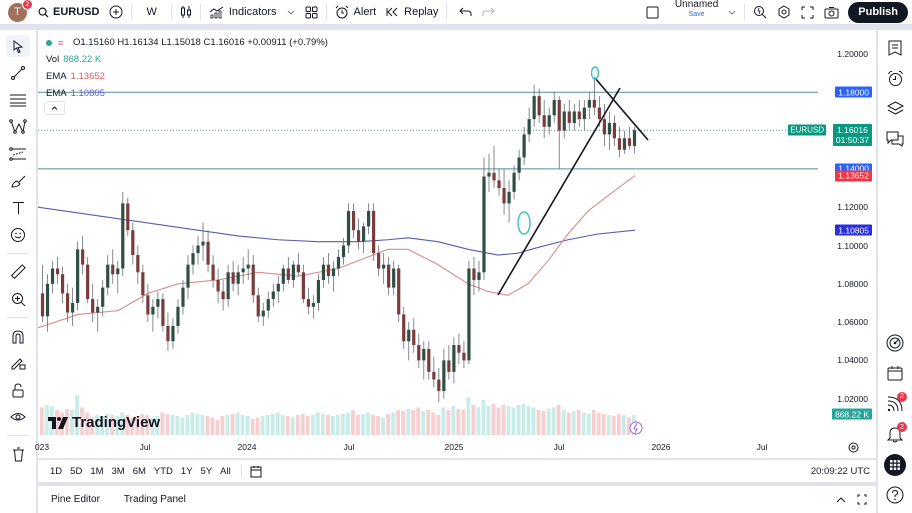 This screenshot has width=912, height=513. I want to click on time-axis: 023 Jul 2024 Jul 2025 Jul 2026 Jul, so click(455, 448).